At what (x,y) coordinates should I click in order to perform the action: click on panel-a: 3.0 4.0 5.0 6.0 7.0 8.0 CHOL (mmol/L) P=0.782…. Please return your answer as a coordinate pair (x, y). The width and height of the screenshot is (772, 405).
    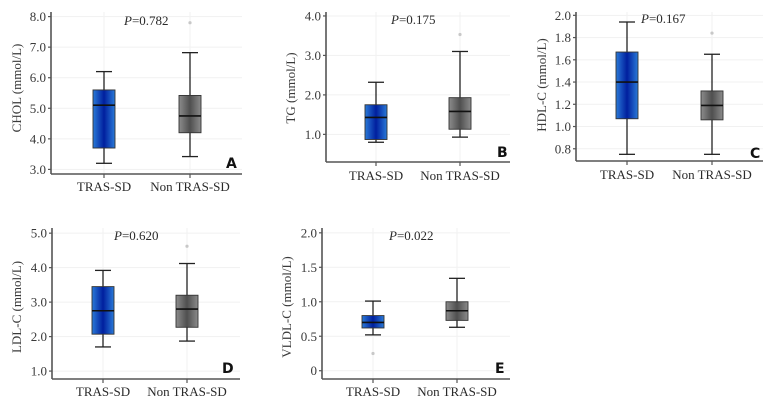
    Looking at the image, I should click on (125, 101).